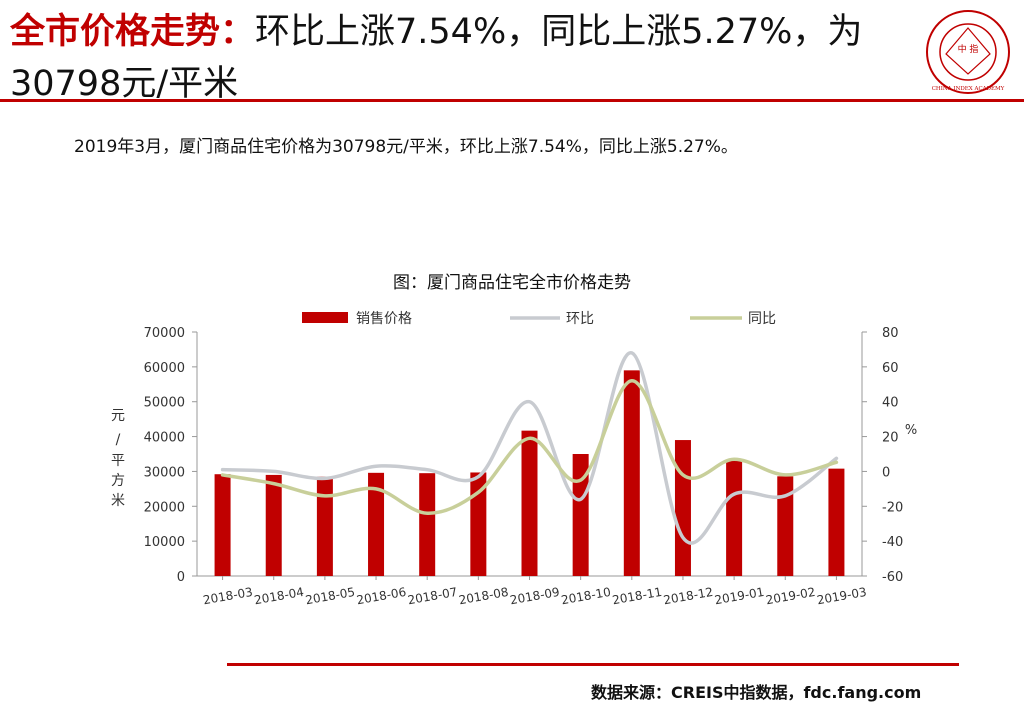  Describe the element at coordinates (688, 596) in the screenshot. I see `x-tick-label: 2018-12` at that location.